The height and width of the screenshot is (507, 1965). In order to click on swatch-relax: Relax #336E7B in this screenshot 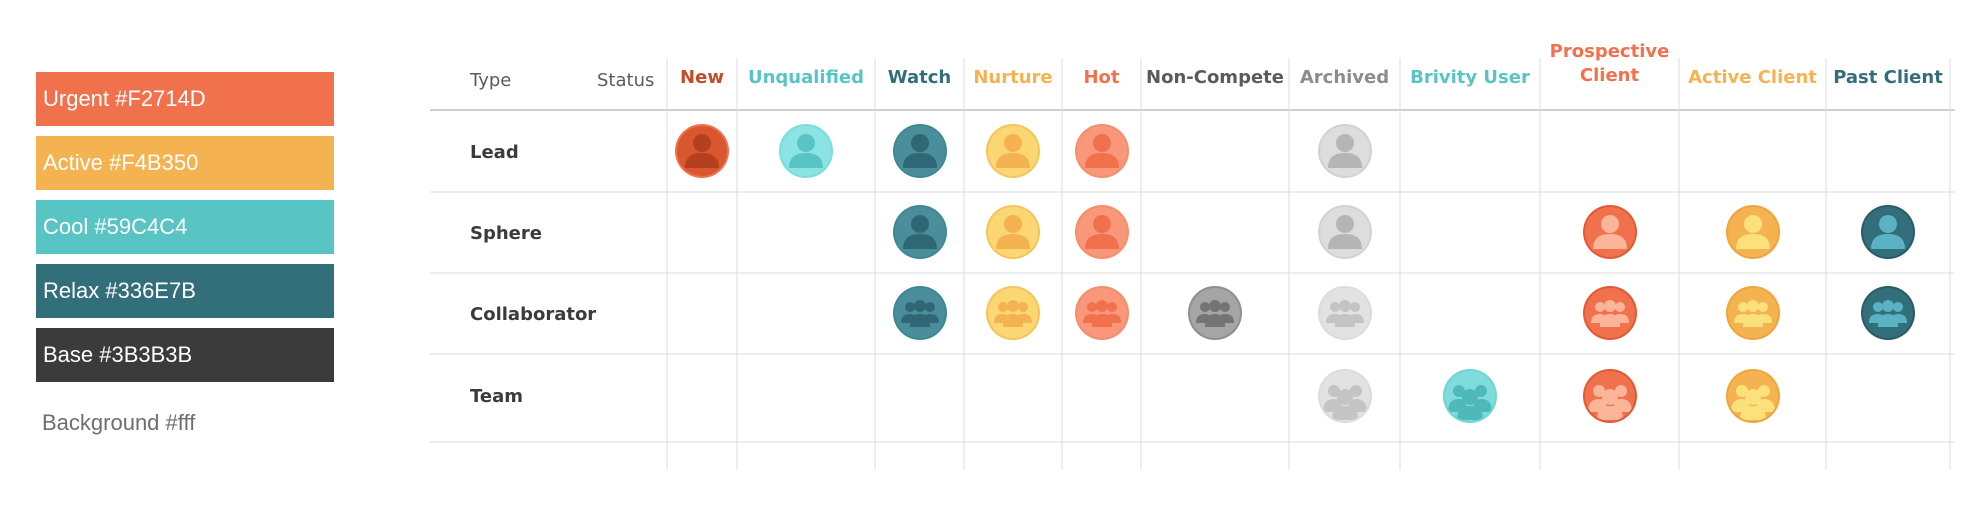, I will do `click(185, 291)`.